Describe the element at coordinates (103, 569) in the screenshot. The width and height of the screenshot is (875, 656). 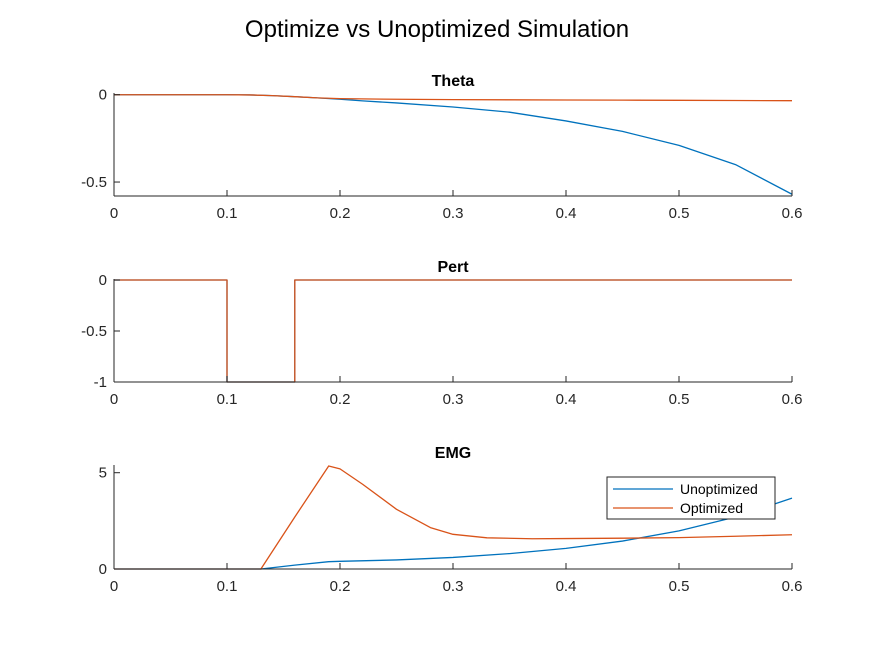
I see `y-tick-label-emg: 0` at that location.